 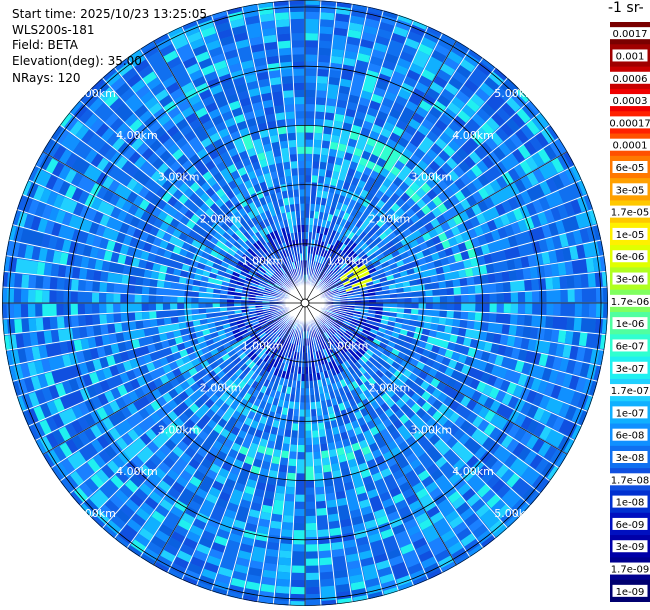 I want to click on colorbar-tick-label: 3e-05, so click(x=630, y=190).